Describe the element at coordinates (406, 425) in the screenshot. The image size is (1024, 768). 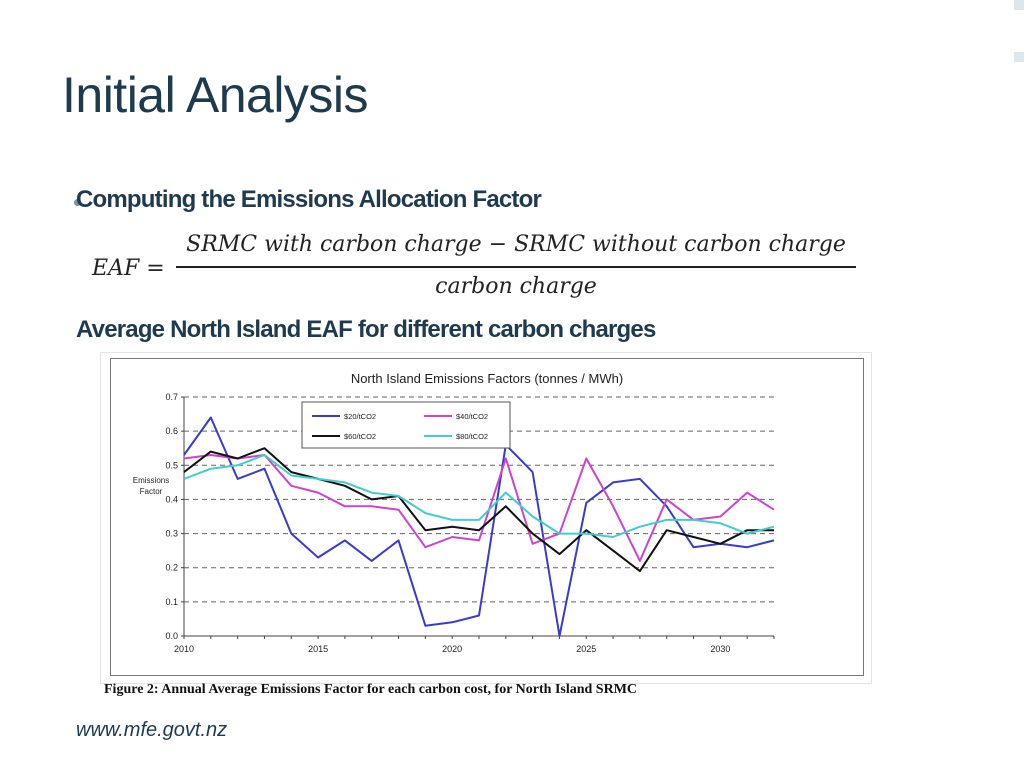
I see `legend-box` at that location.